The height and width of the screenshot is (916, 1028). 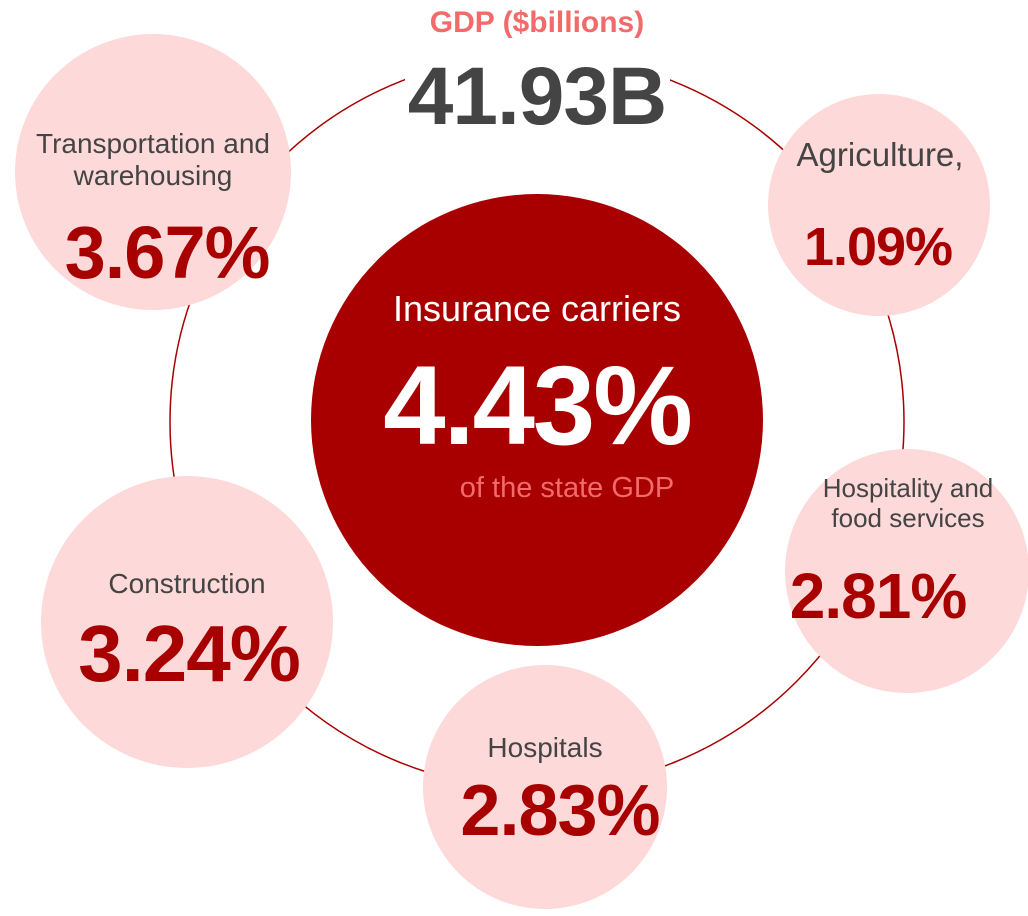 I want to click on node-label: Hospitality and food services, so click(x=908, y=503).